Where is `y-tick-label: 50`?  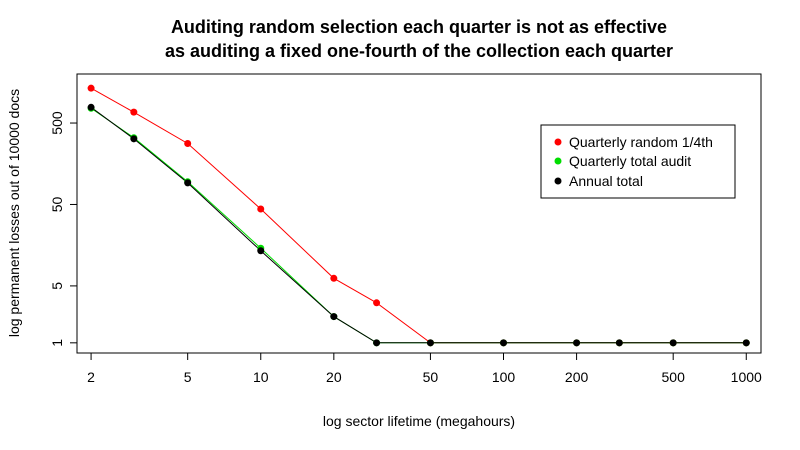
y-tick-label: 50 is located at coordinates (57, 204).